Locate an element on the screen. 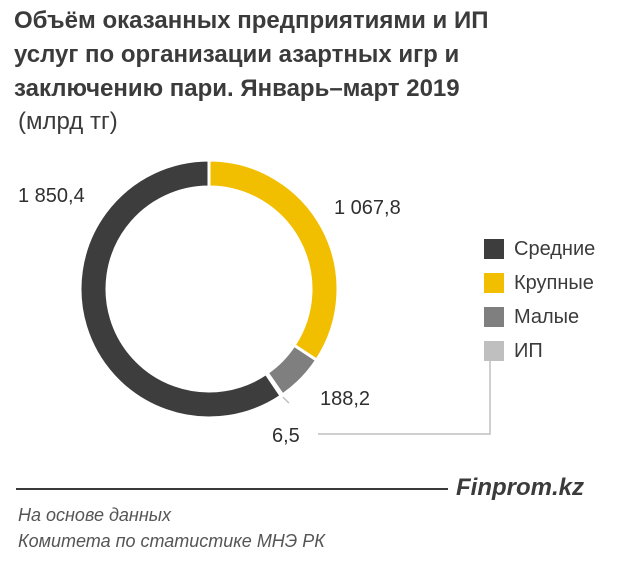 The image size is (622, 568). legend-label: ИП is located at coordinates (528, 350).